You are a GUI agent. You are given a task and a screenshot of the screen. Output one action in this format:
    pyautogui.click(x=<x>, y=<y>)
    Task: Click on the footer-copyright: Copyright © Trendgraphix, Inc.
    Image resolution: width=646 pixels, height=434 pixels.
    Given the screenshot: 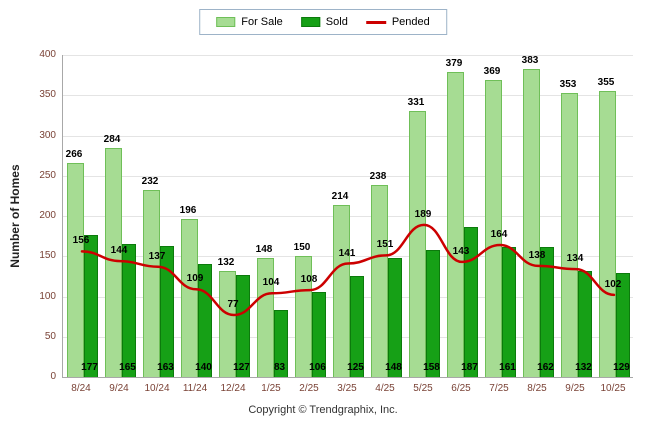 What is the action you would take?
    pyautogui.click(x=323, y=410)
    